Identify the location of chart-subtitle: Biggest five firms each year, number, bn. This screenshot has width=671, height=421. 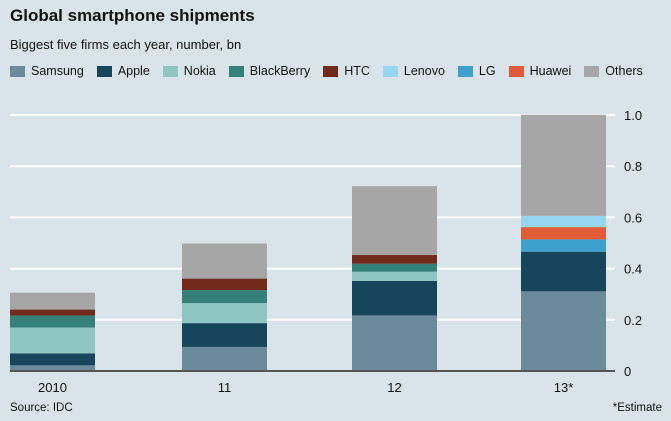
(126, 44).